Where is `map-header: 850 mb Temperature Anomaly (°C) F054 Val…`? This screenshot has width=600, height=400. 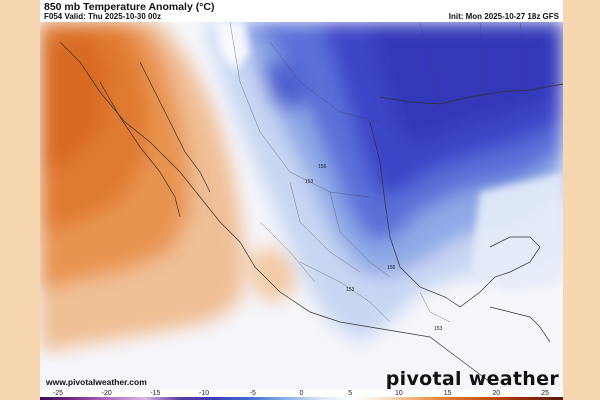 map-header: 850 mb Temperature Anomaly (°C) F054 Val… is located at coordinates (301, 11).